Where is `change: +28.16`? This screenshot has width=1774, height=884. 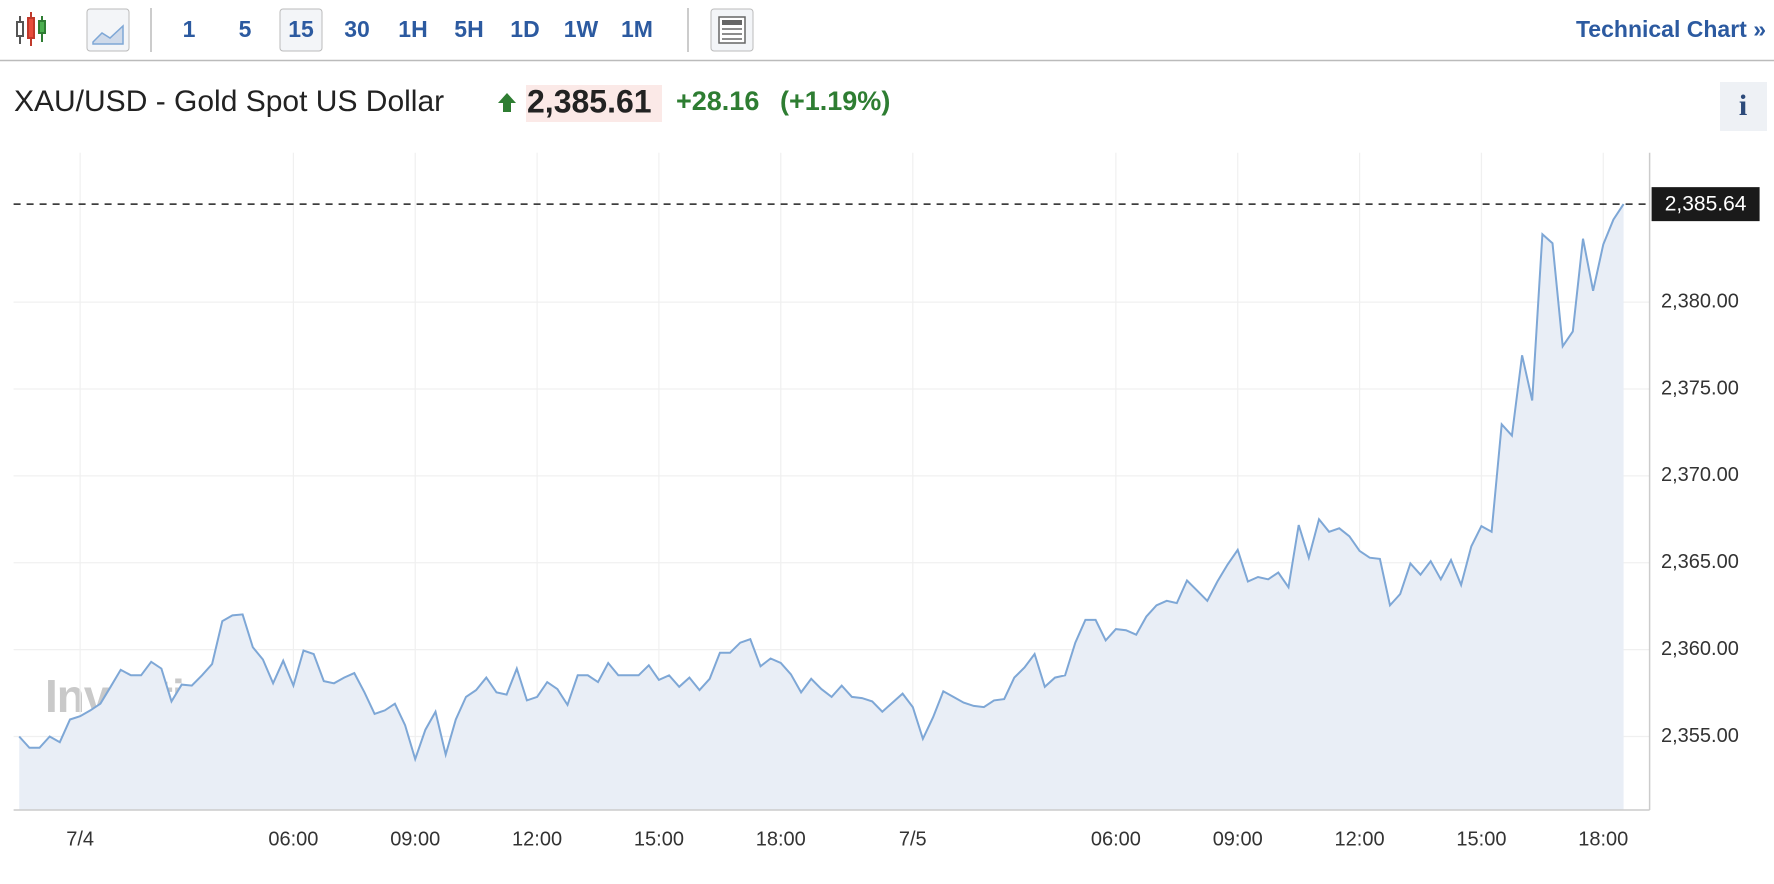 change: +28.16 is located at coordinates (717, 101).